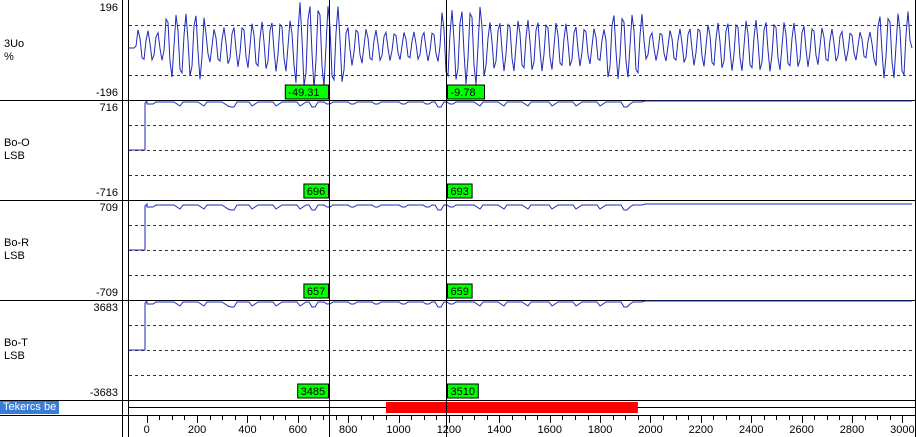  What do you see at coordinates (801, 430) in the screenshot?
I see `x-tick-label: 2600` at bounding box center [801, 430].